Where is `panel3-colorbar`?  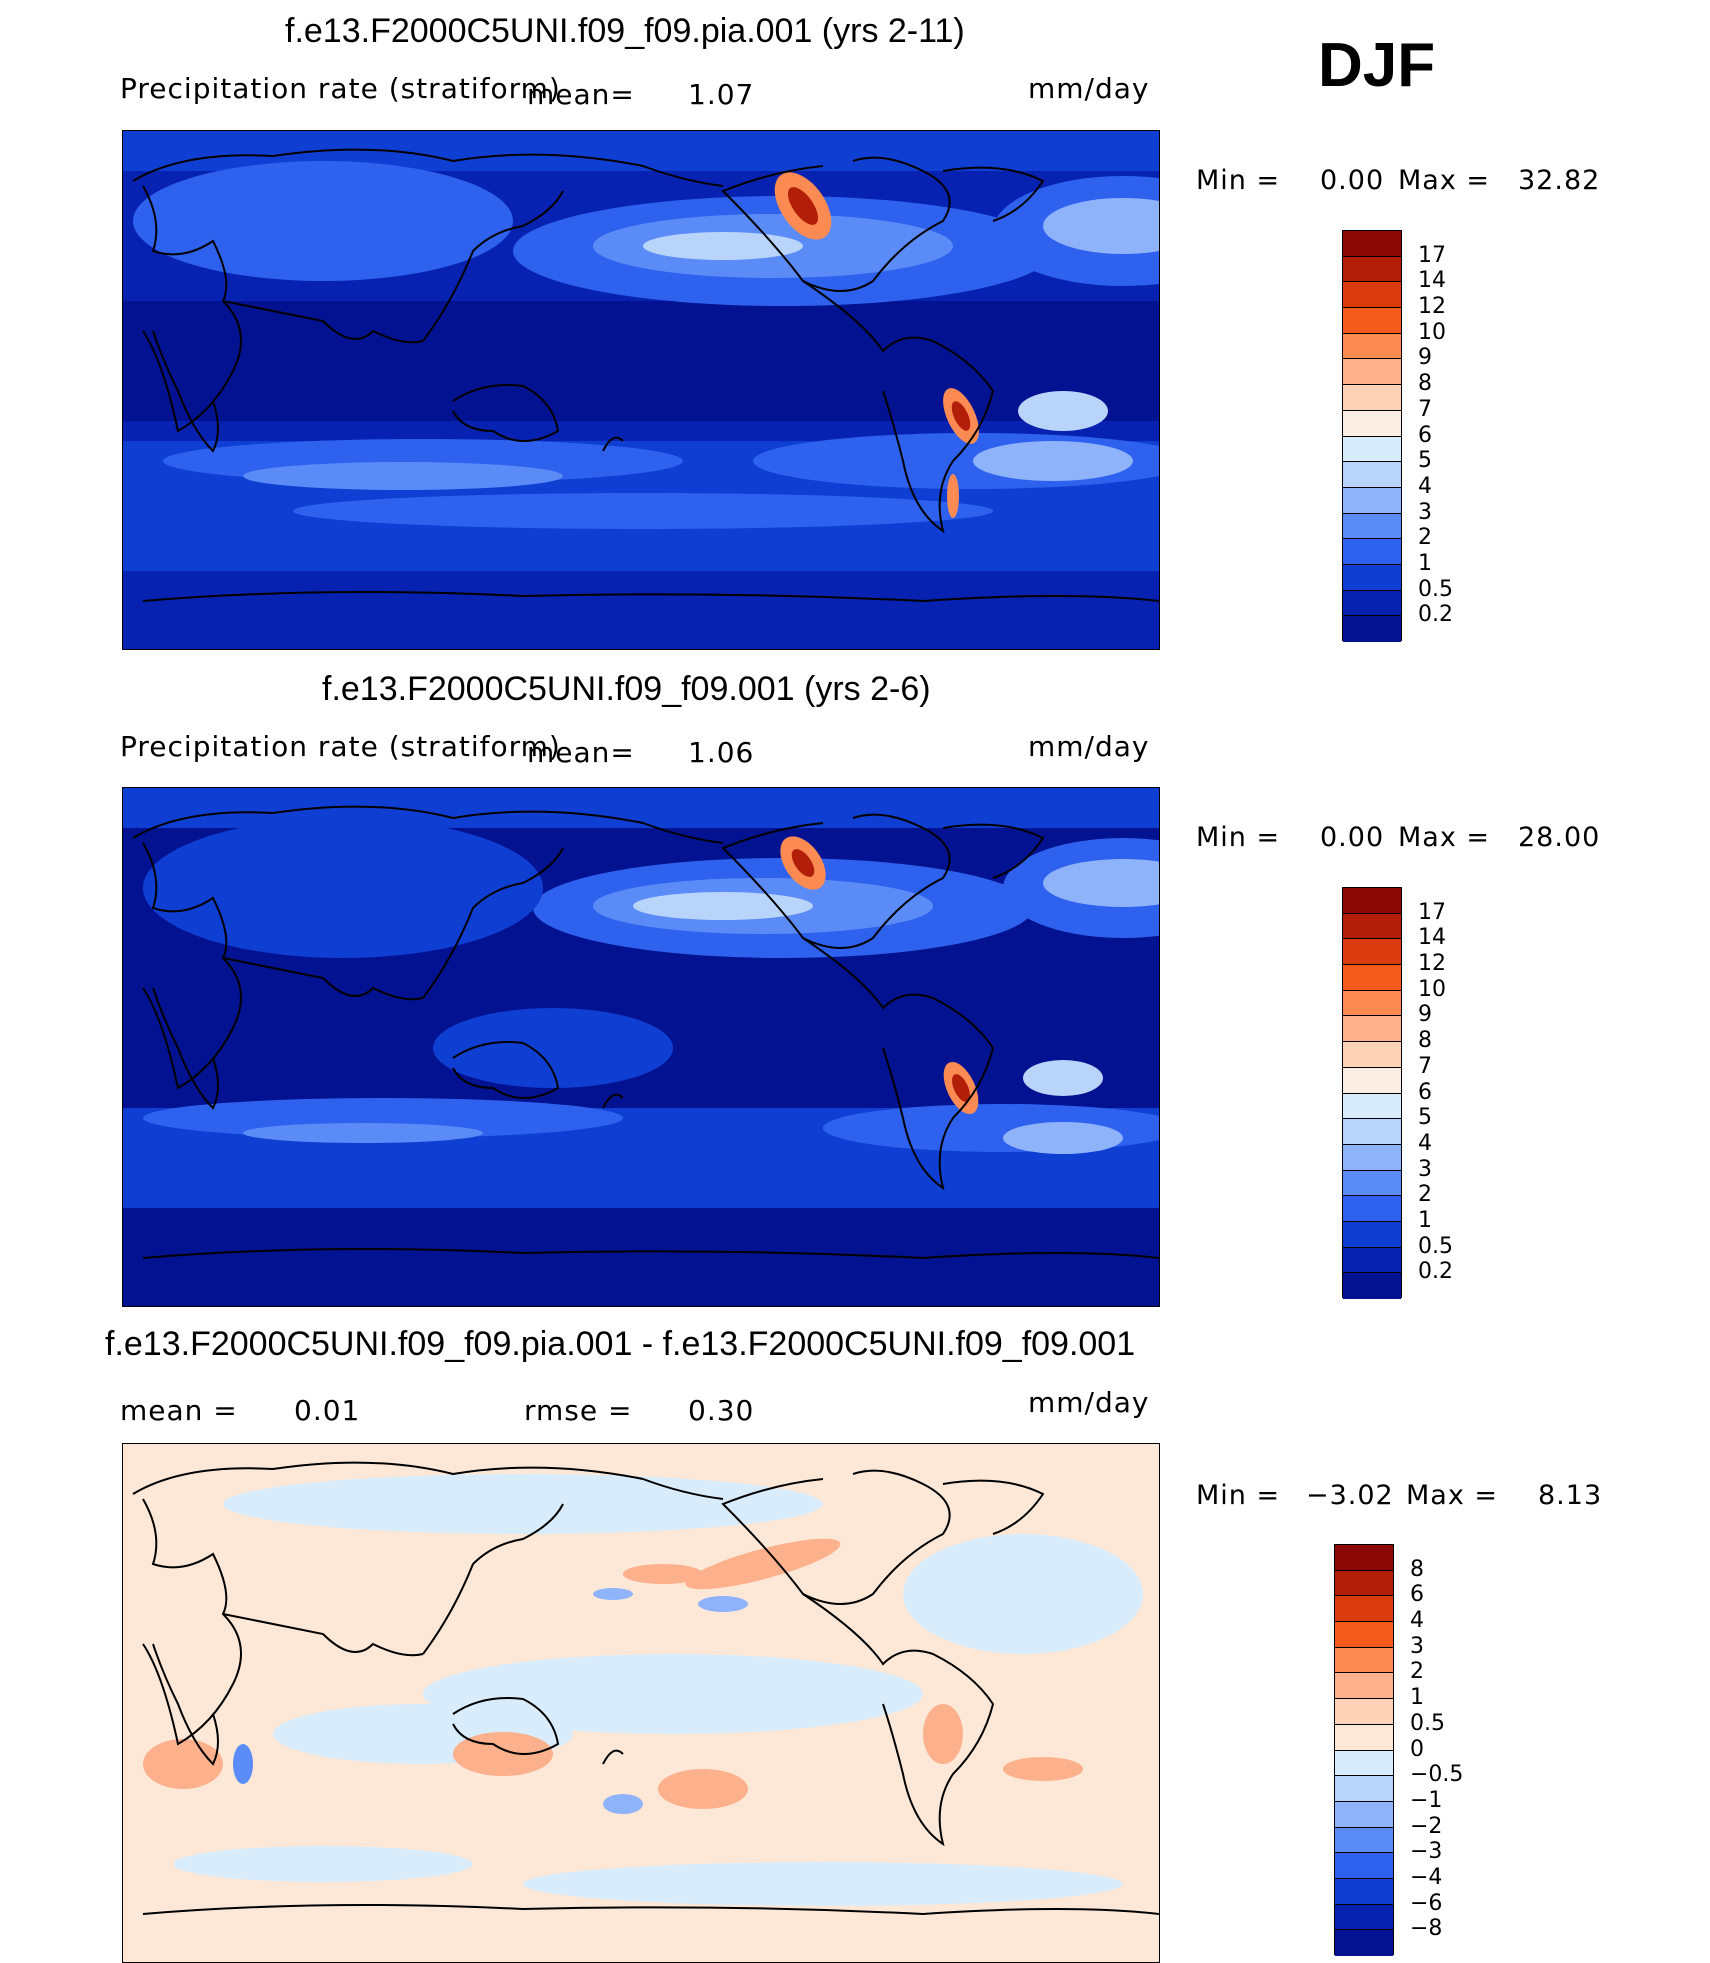 panel3-colorbar is located at coordinates (1364, 1750).